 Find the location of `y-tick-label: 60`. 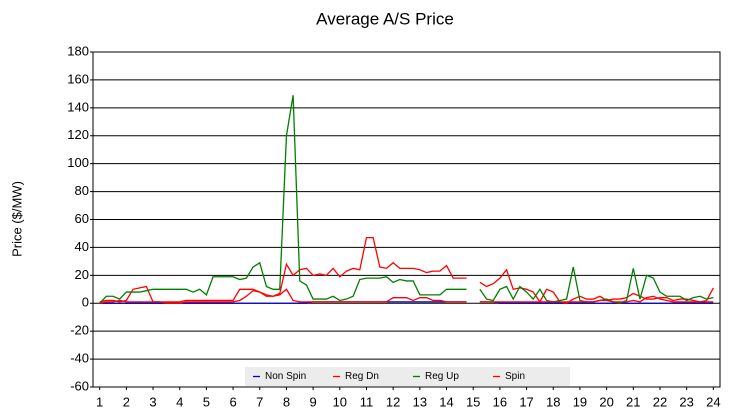

y-tick-label: 60 is located at coordinates (82, 218).